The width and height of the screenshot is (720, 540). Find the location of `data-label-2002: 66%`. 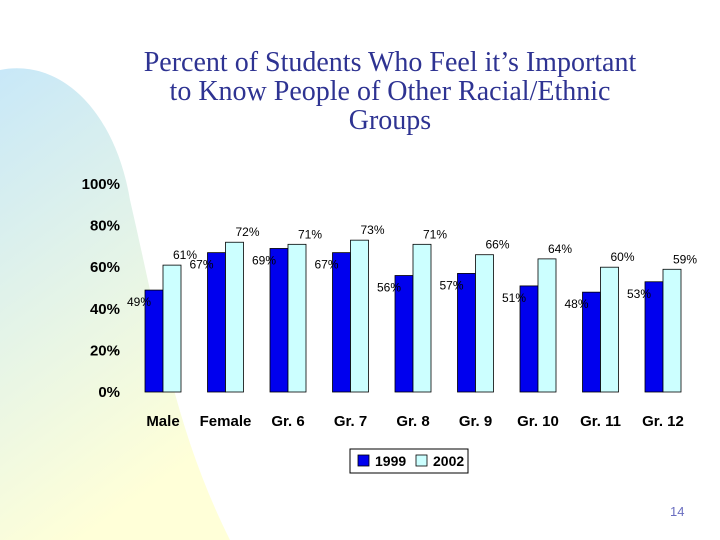

data-label-2002: 66% is located at coordinates (497, 245).